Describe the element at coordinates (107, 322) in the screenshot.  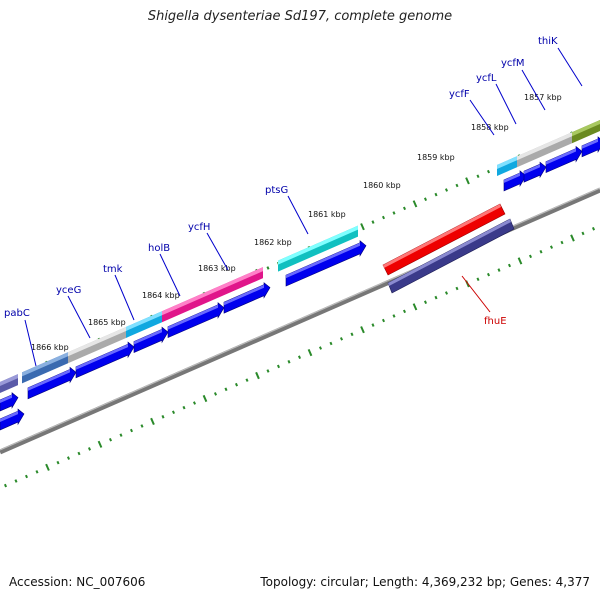
I see `kbp-label: 1865 kbp` at that location.